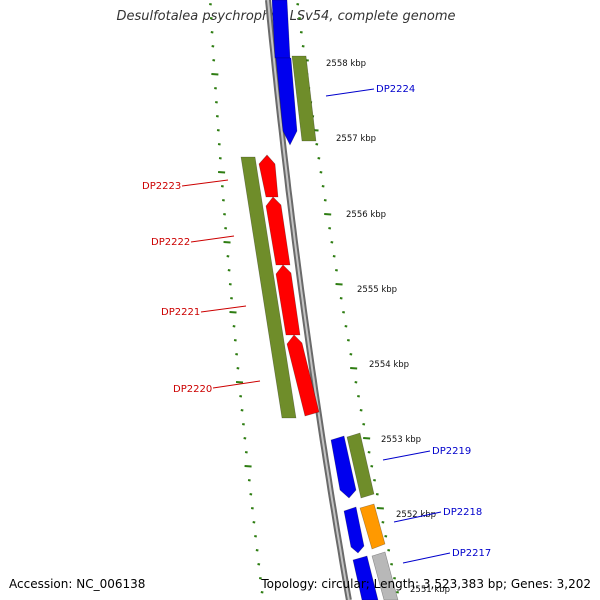 The width and height of the screenshot is (600, 600). I want to click on scale-label-kbp: 2552 kbp, so click(416, 515).